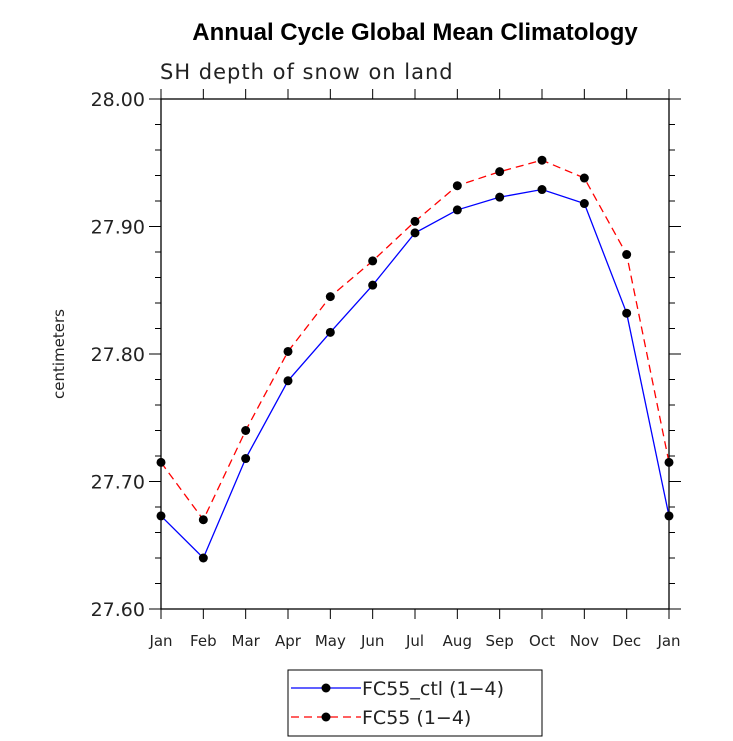  Describe the element at coordinates (416, 718) in the screenshot. I see `legend-label-2: FC55 (1−4)` at that location.